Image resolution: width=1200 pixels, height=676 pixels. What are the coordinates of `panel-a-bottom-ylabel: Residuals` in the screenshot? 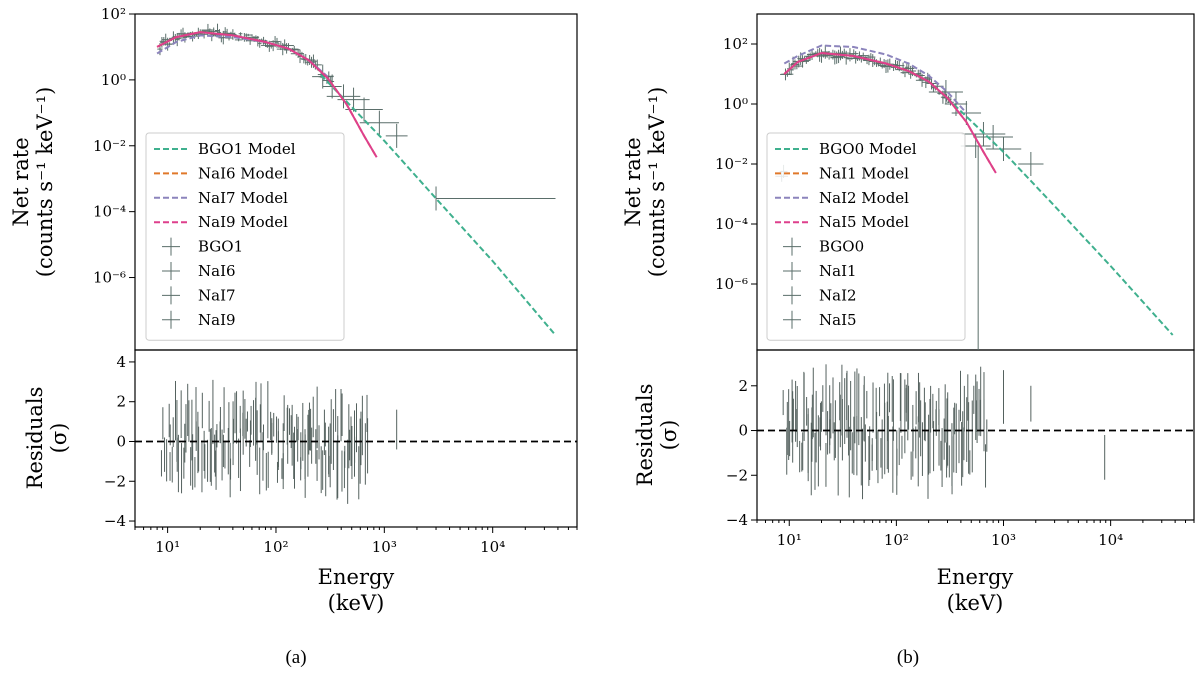 It's located at (35, 438).